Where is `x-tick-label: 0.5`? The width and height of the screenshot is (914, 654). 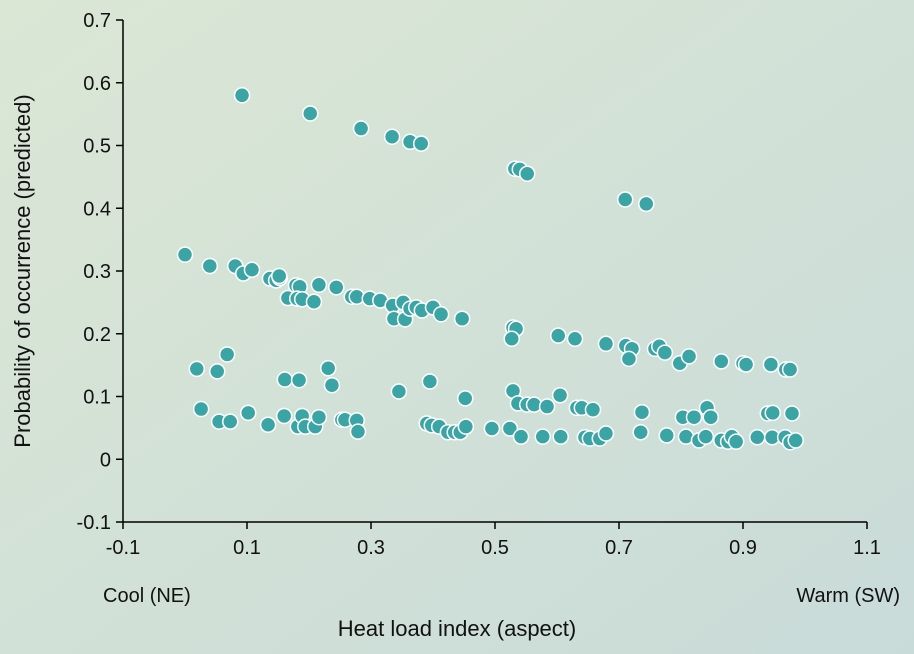 x-tick-label: 0.5 is located at coordinates (495, 548).